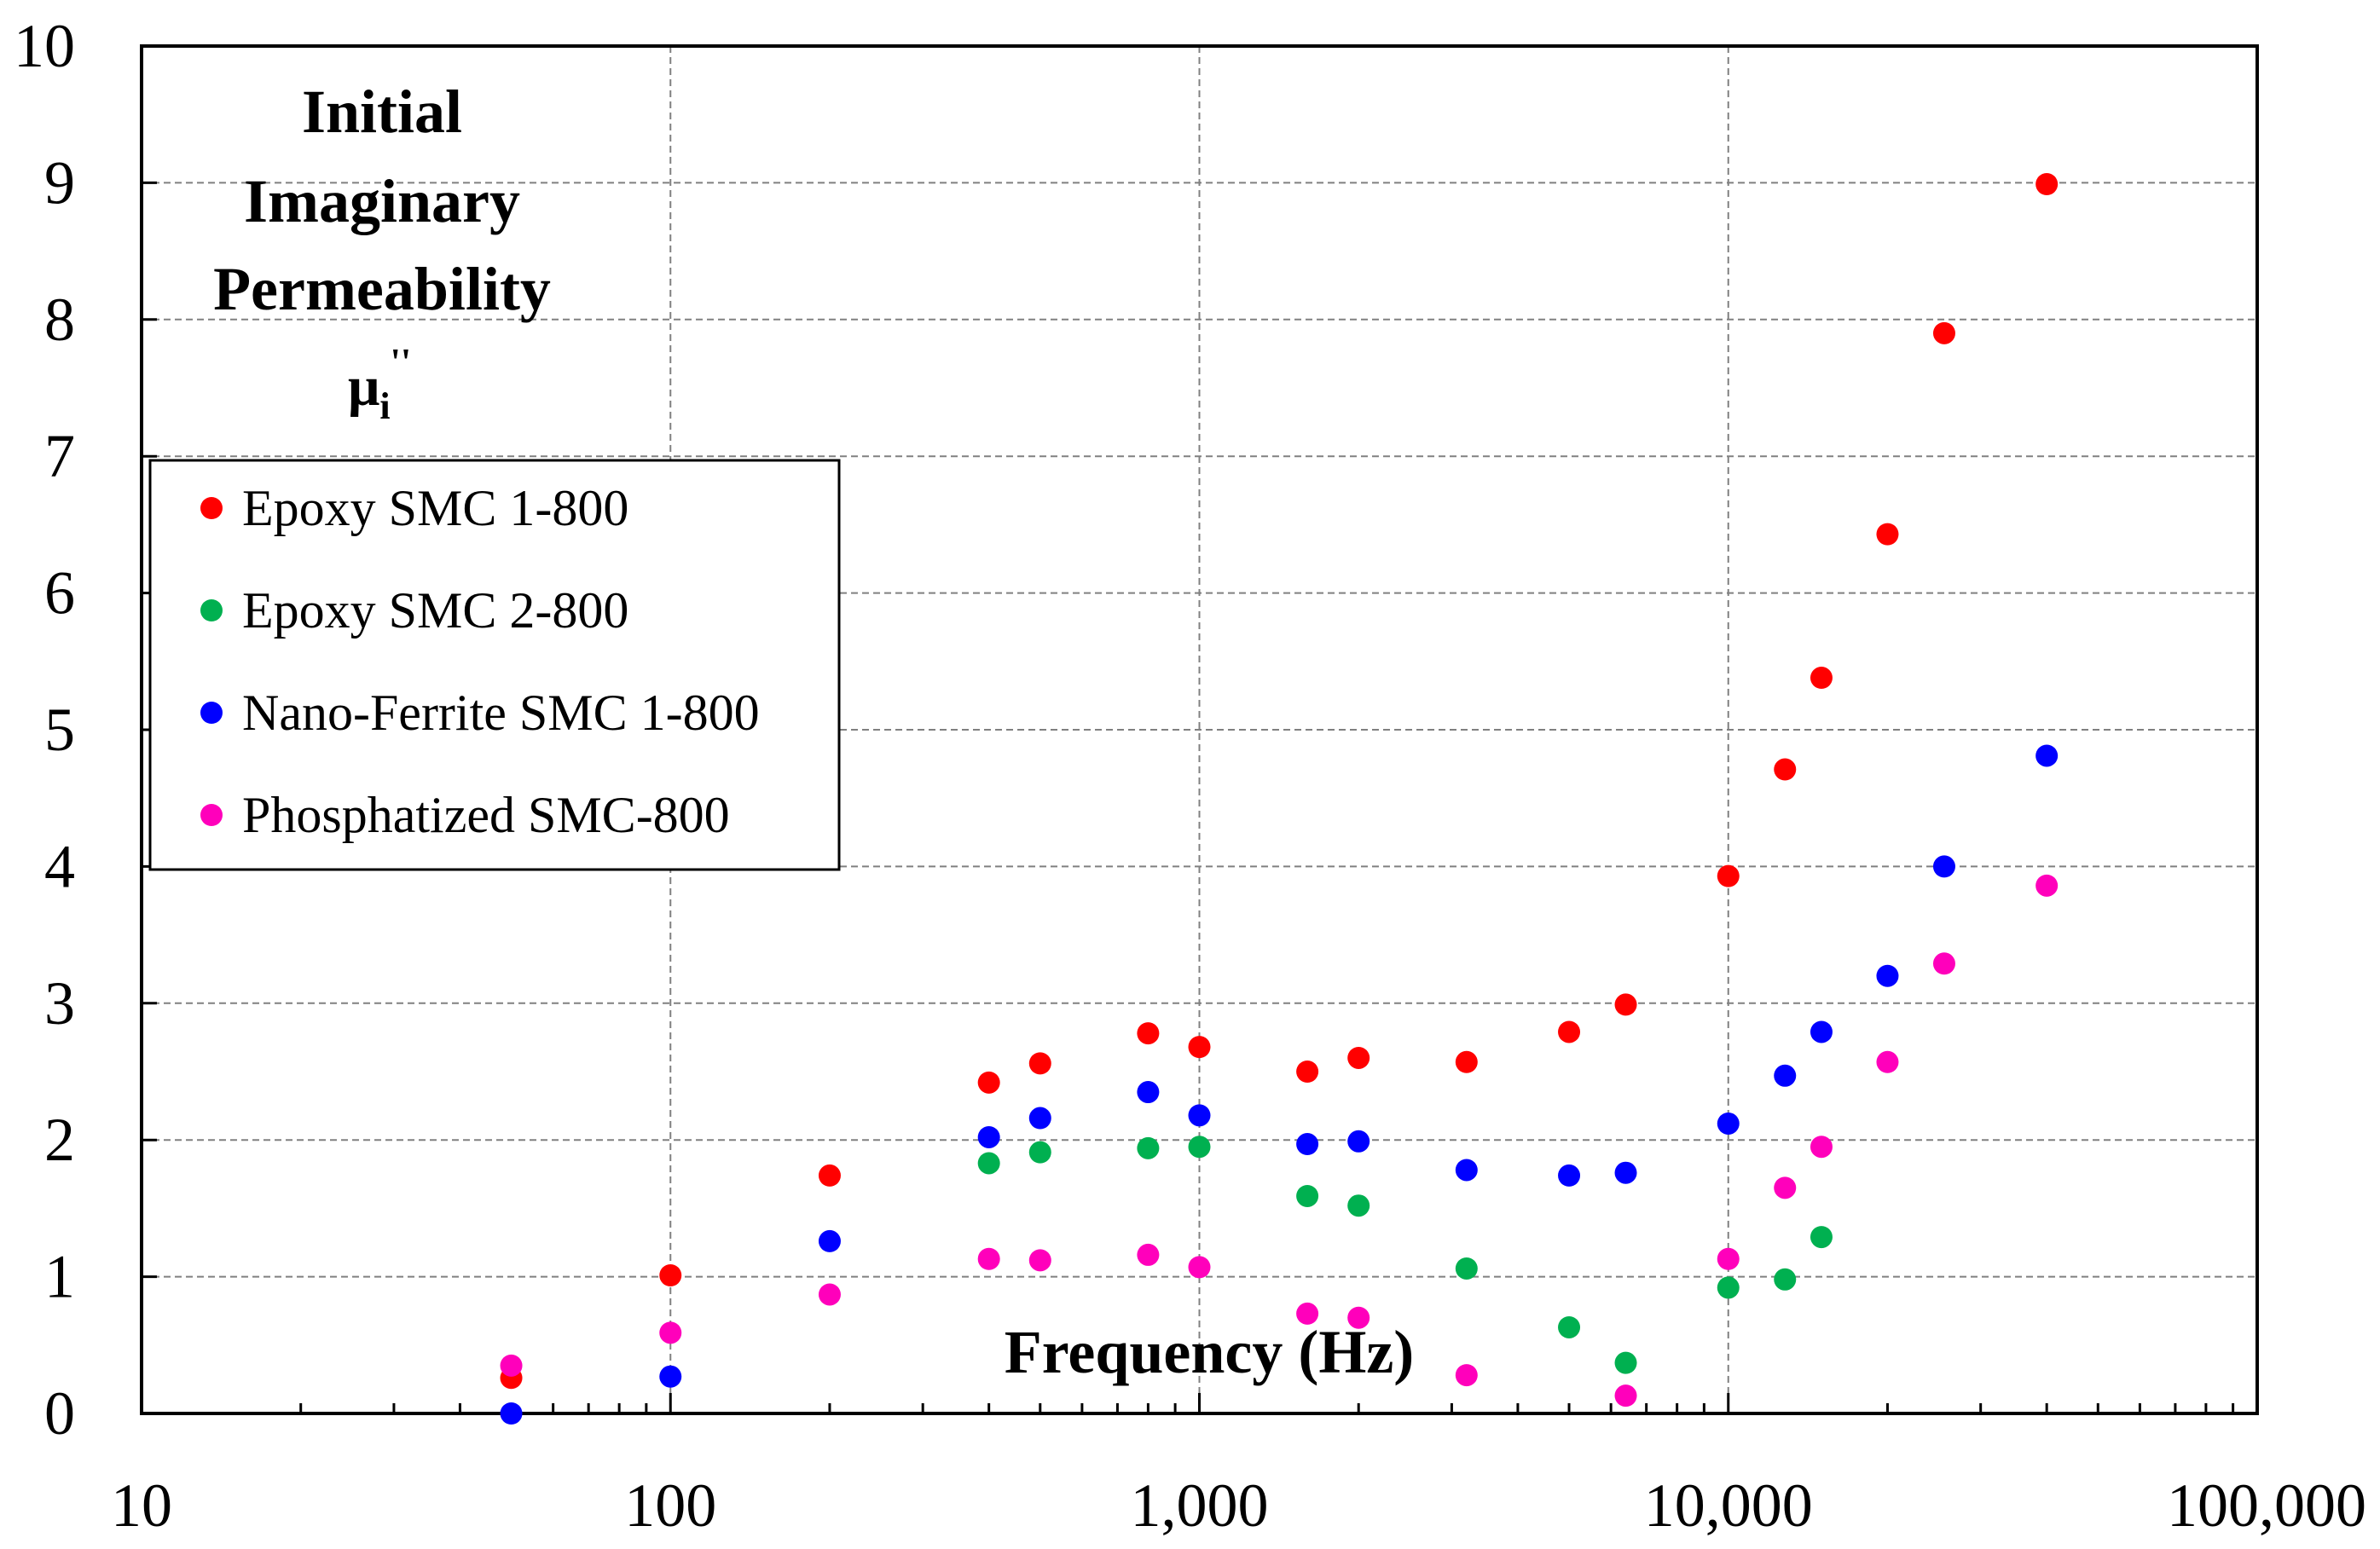 The height and width of the screenshot is (1549, 2380). I want to click on x-tick-labels: 10 100 1,000 10,000 100,000, so click(1238, 1505).